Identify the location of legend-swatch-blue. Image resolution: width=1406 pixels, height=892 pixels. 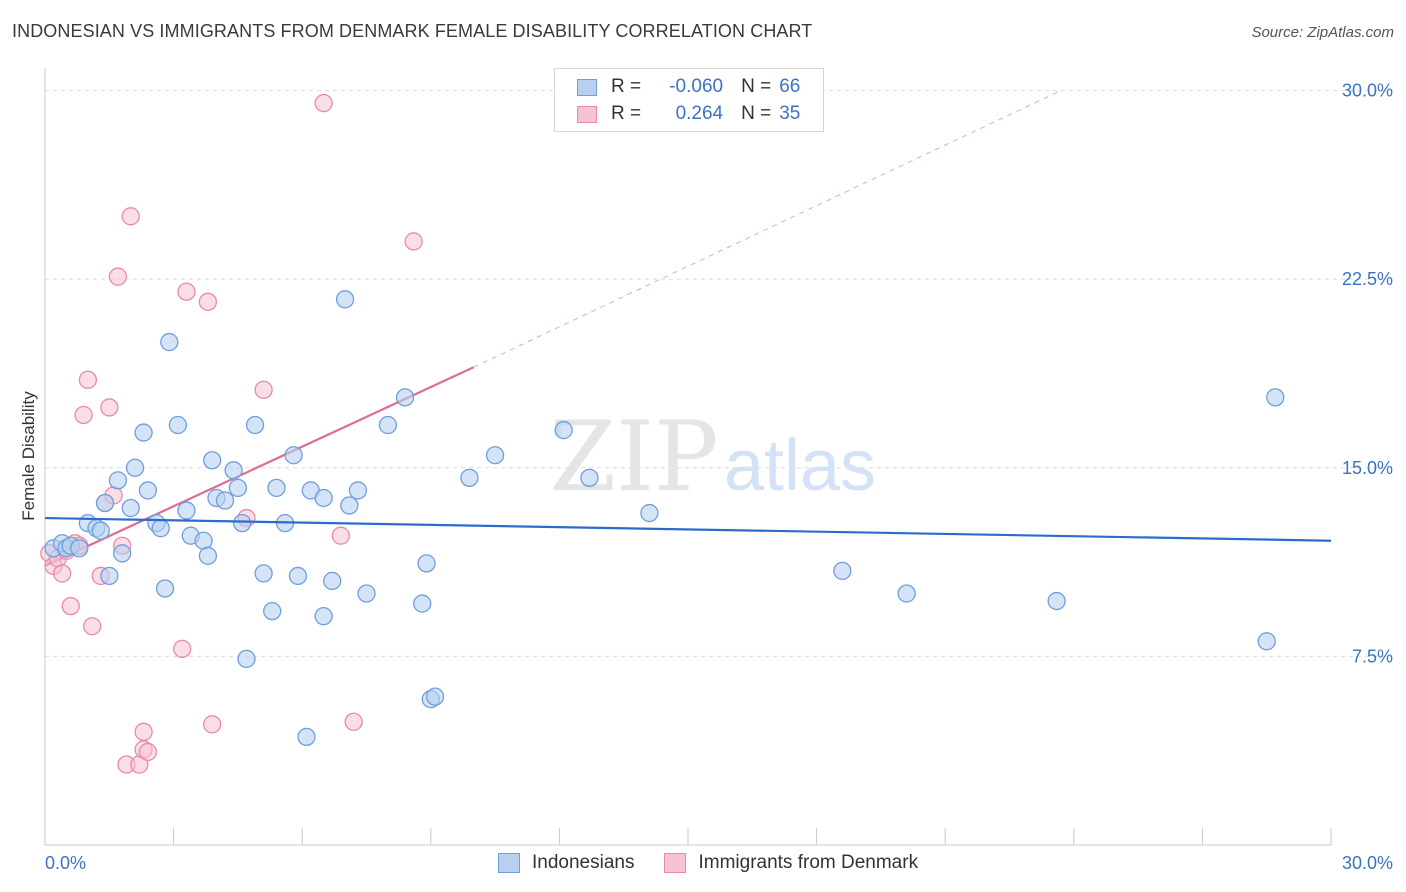
(587, 87).